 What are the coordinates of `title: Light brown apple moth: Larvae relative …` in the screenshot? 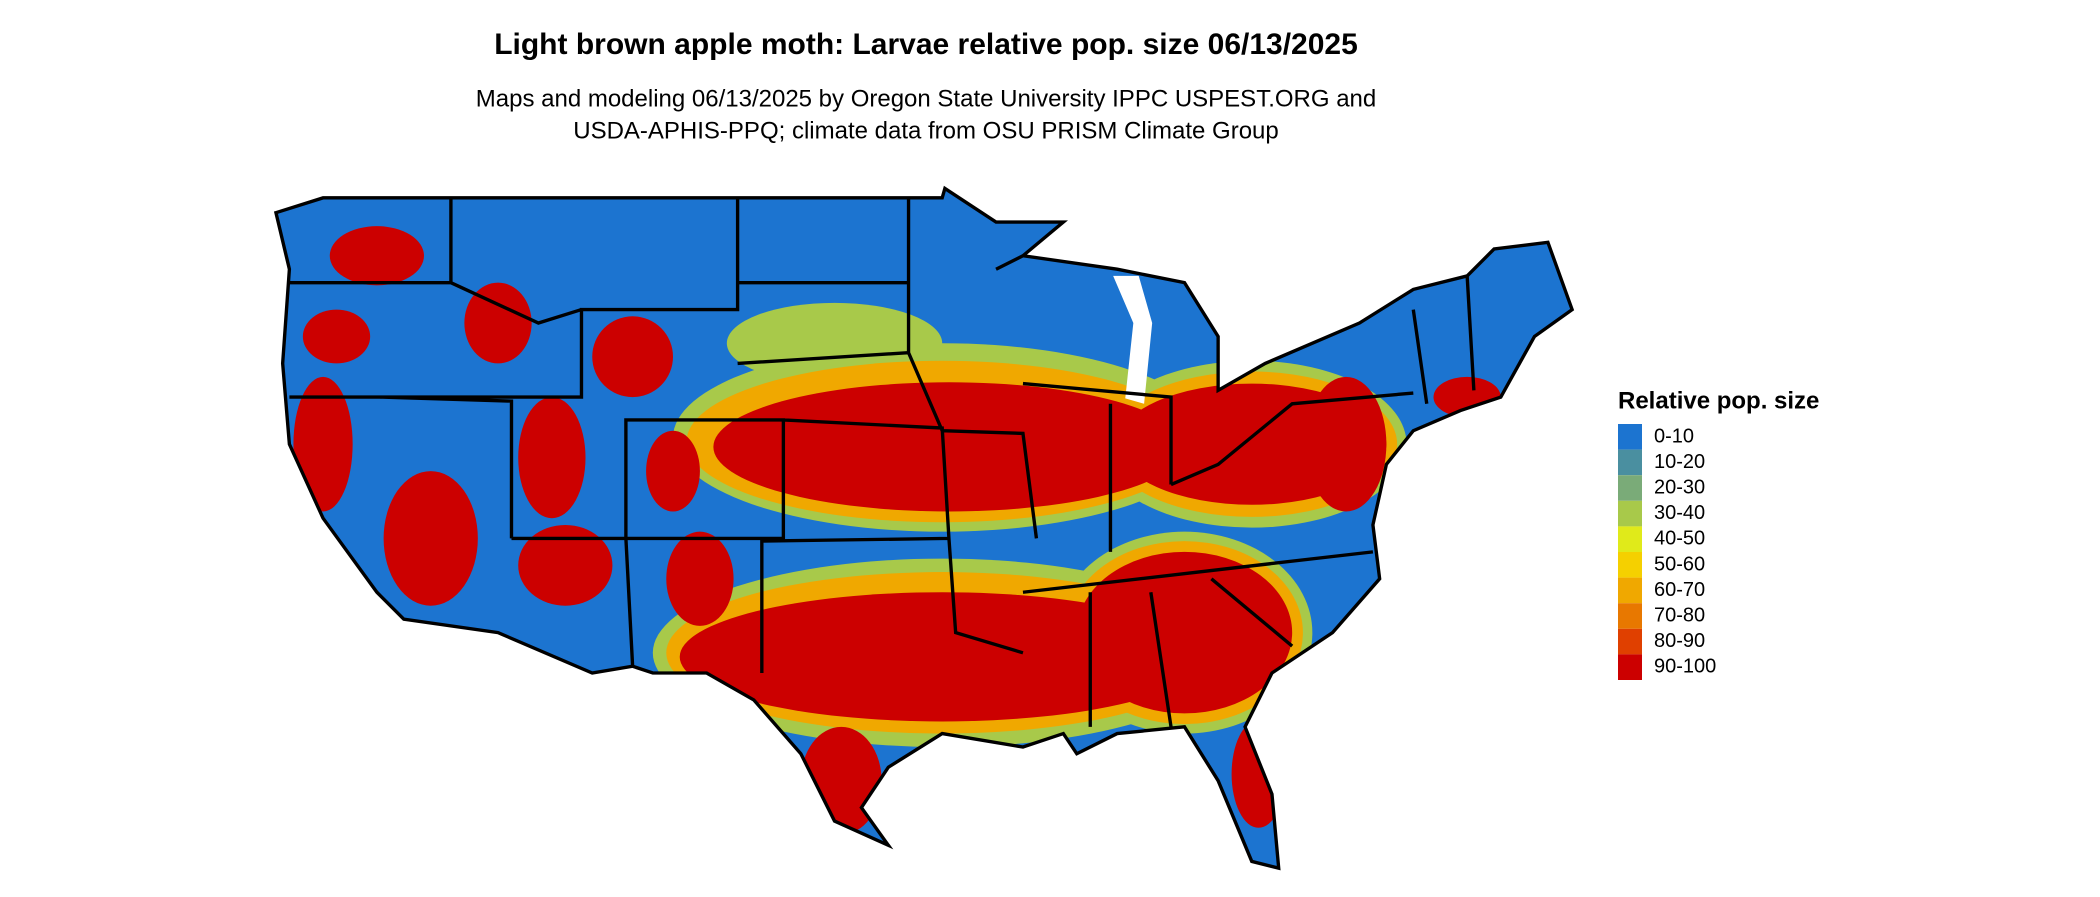 It's located at (926, 44).